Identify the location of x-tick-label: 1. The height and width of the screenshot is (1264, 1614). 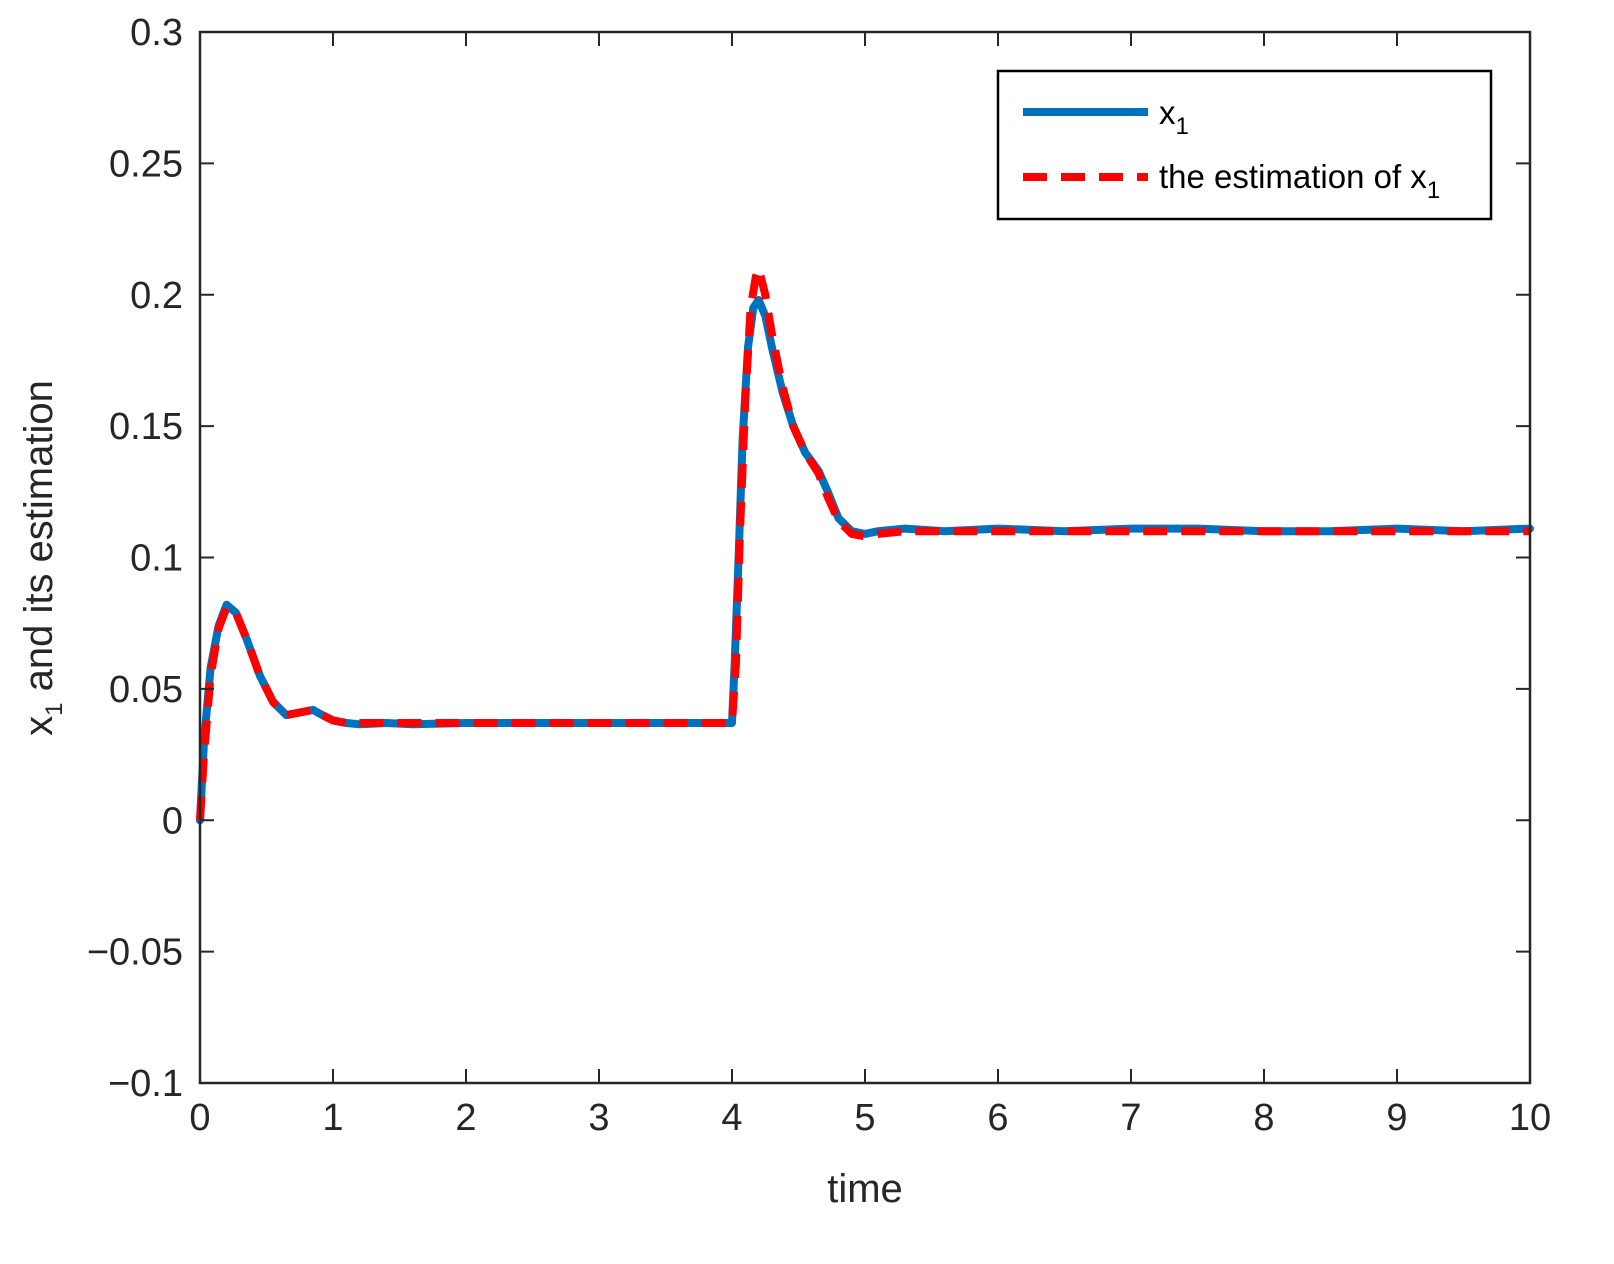
(332, 1118).